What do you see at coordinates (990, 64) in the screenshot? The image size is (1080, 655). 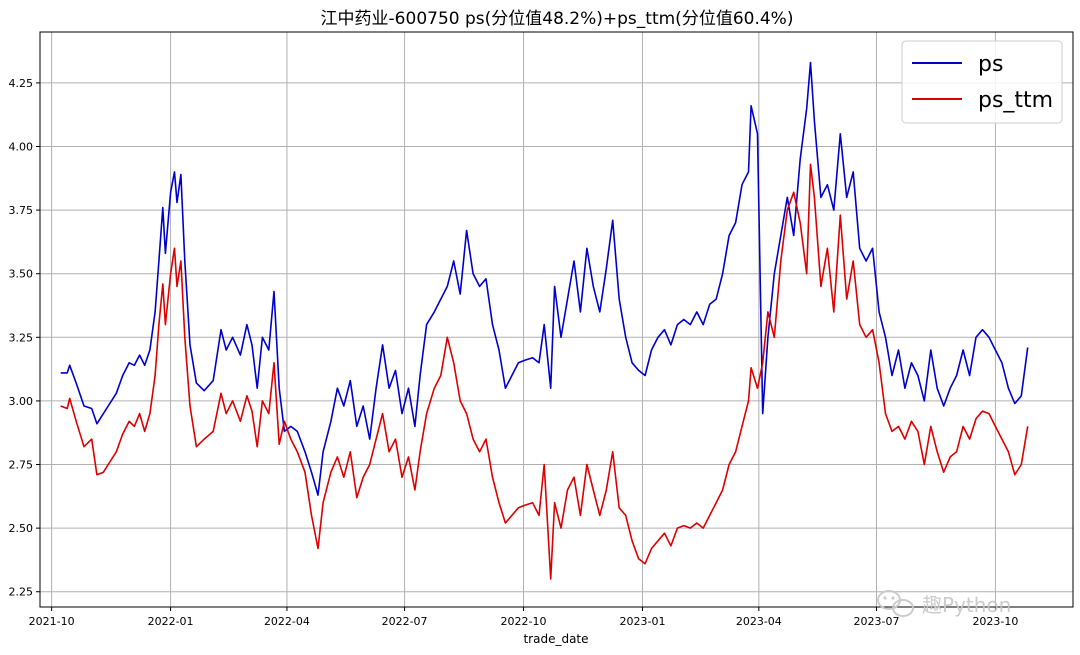 I see `legend-label-ps: ps` at bounding box center [990, 64].